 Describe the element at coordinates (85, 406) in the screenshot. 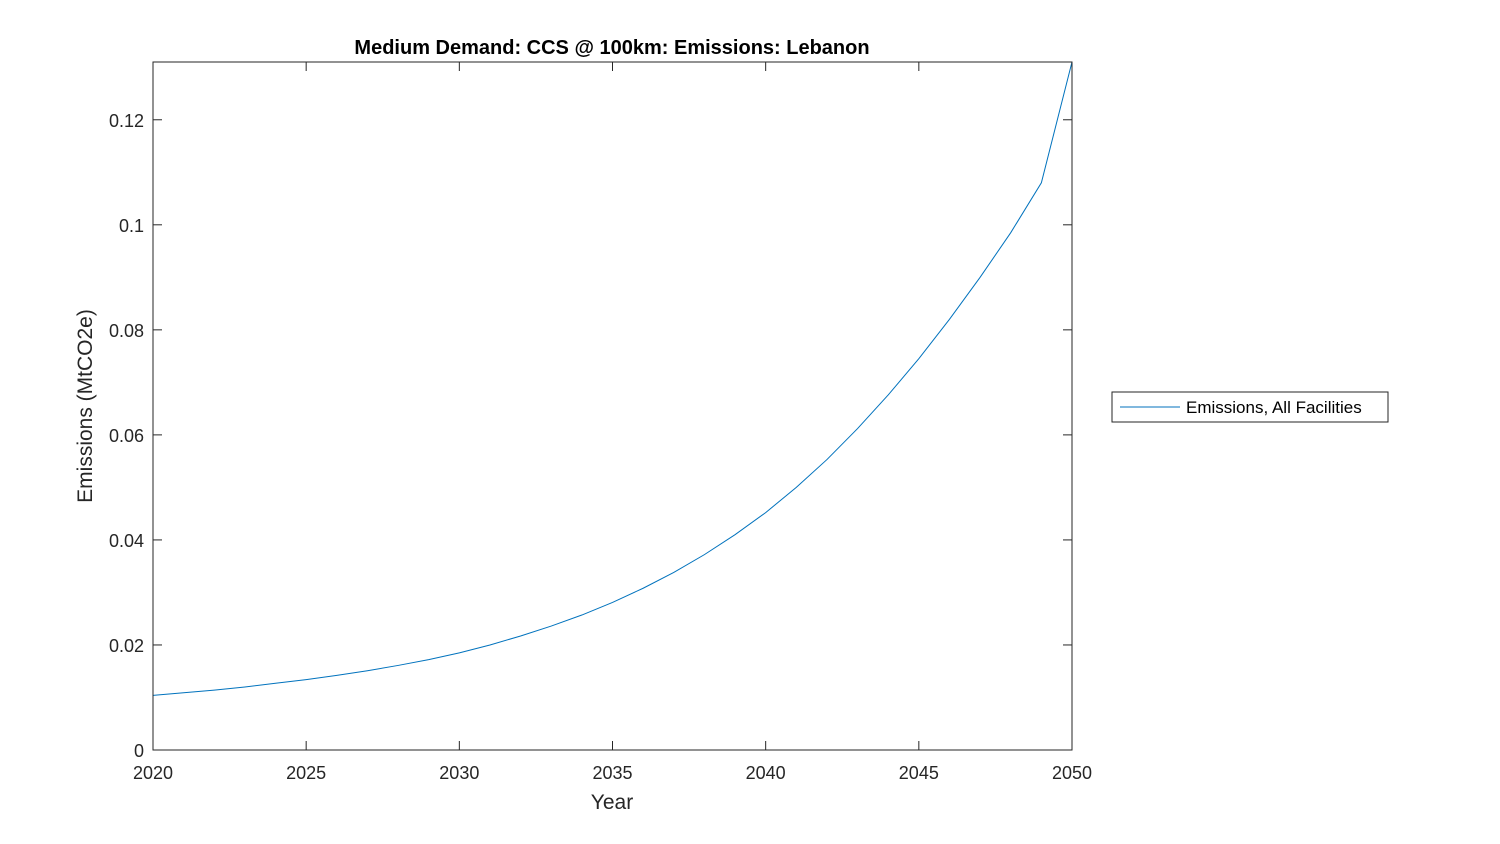

I see `y-axis-label: Emissions (MtCO2e)` at that location.